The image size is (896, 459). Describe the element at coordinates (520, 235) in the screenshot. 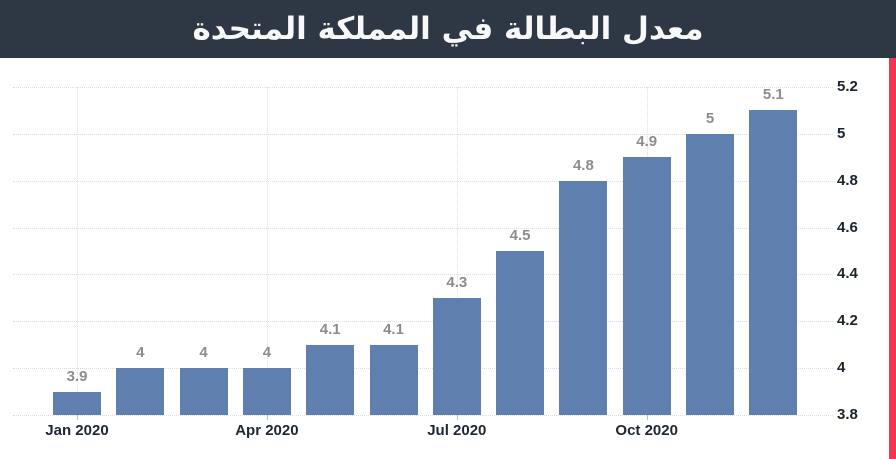

I see `bar-value-label: 4.5` at that location.